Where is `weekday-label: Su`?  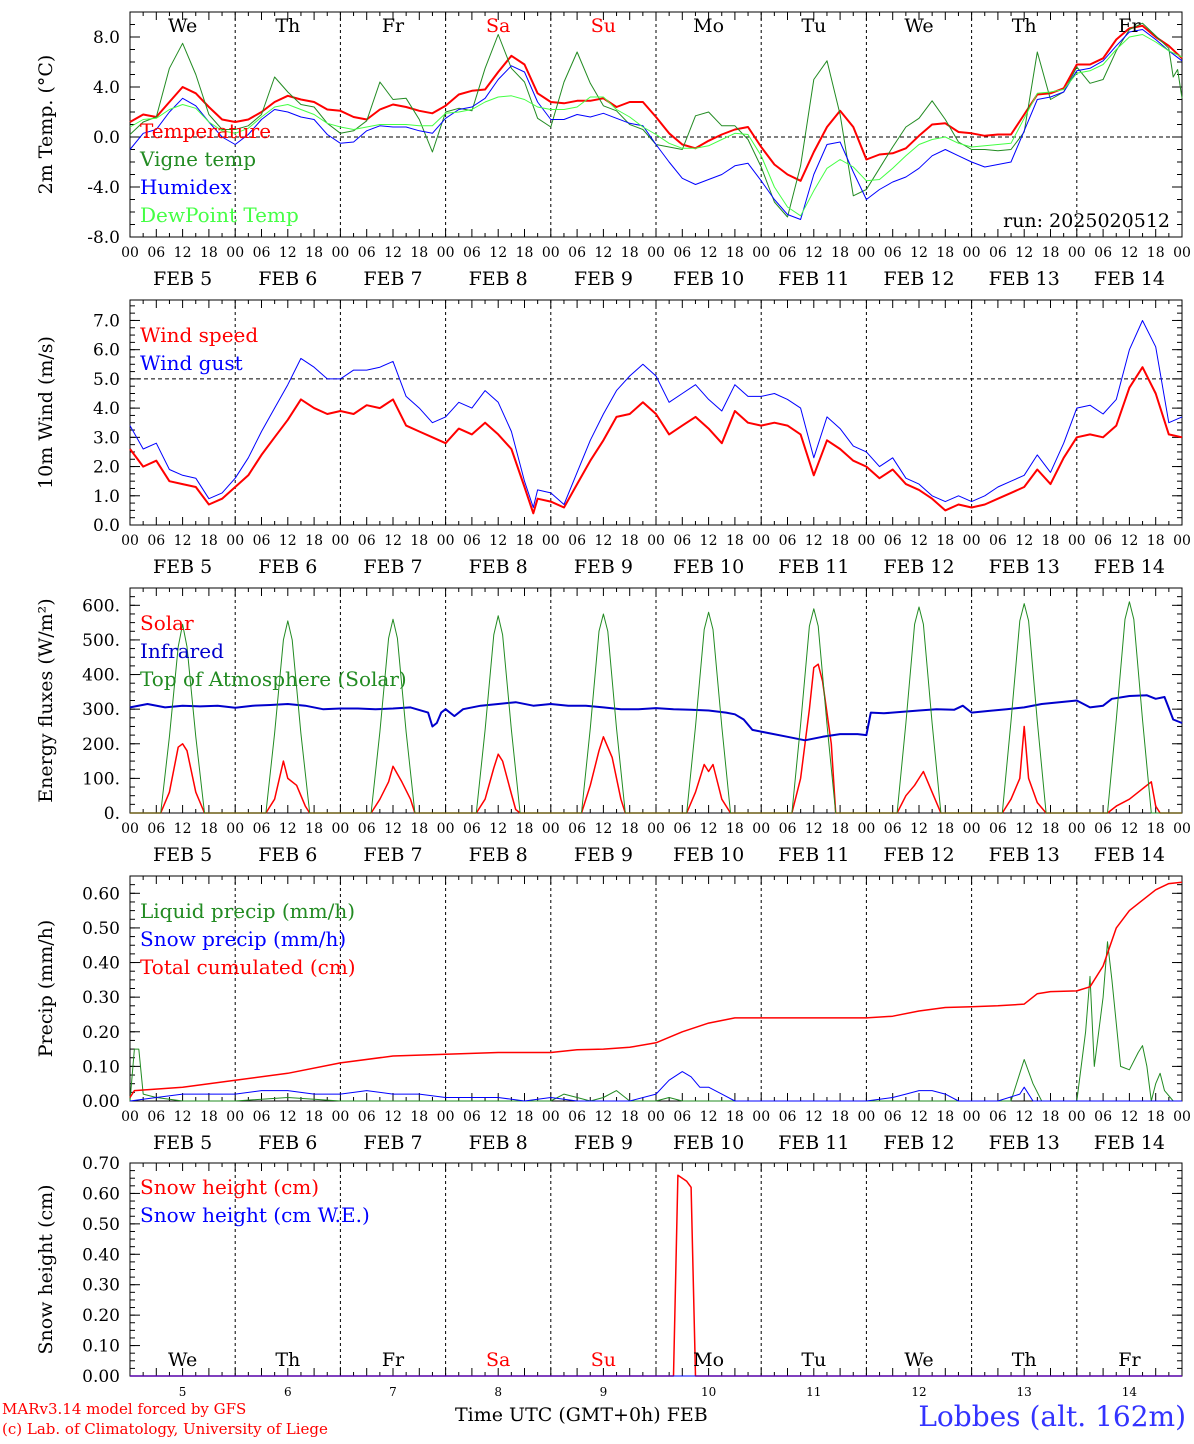 weekday-label: Su is located at coordinates (603, 1360).